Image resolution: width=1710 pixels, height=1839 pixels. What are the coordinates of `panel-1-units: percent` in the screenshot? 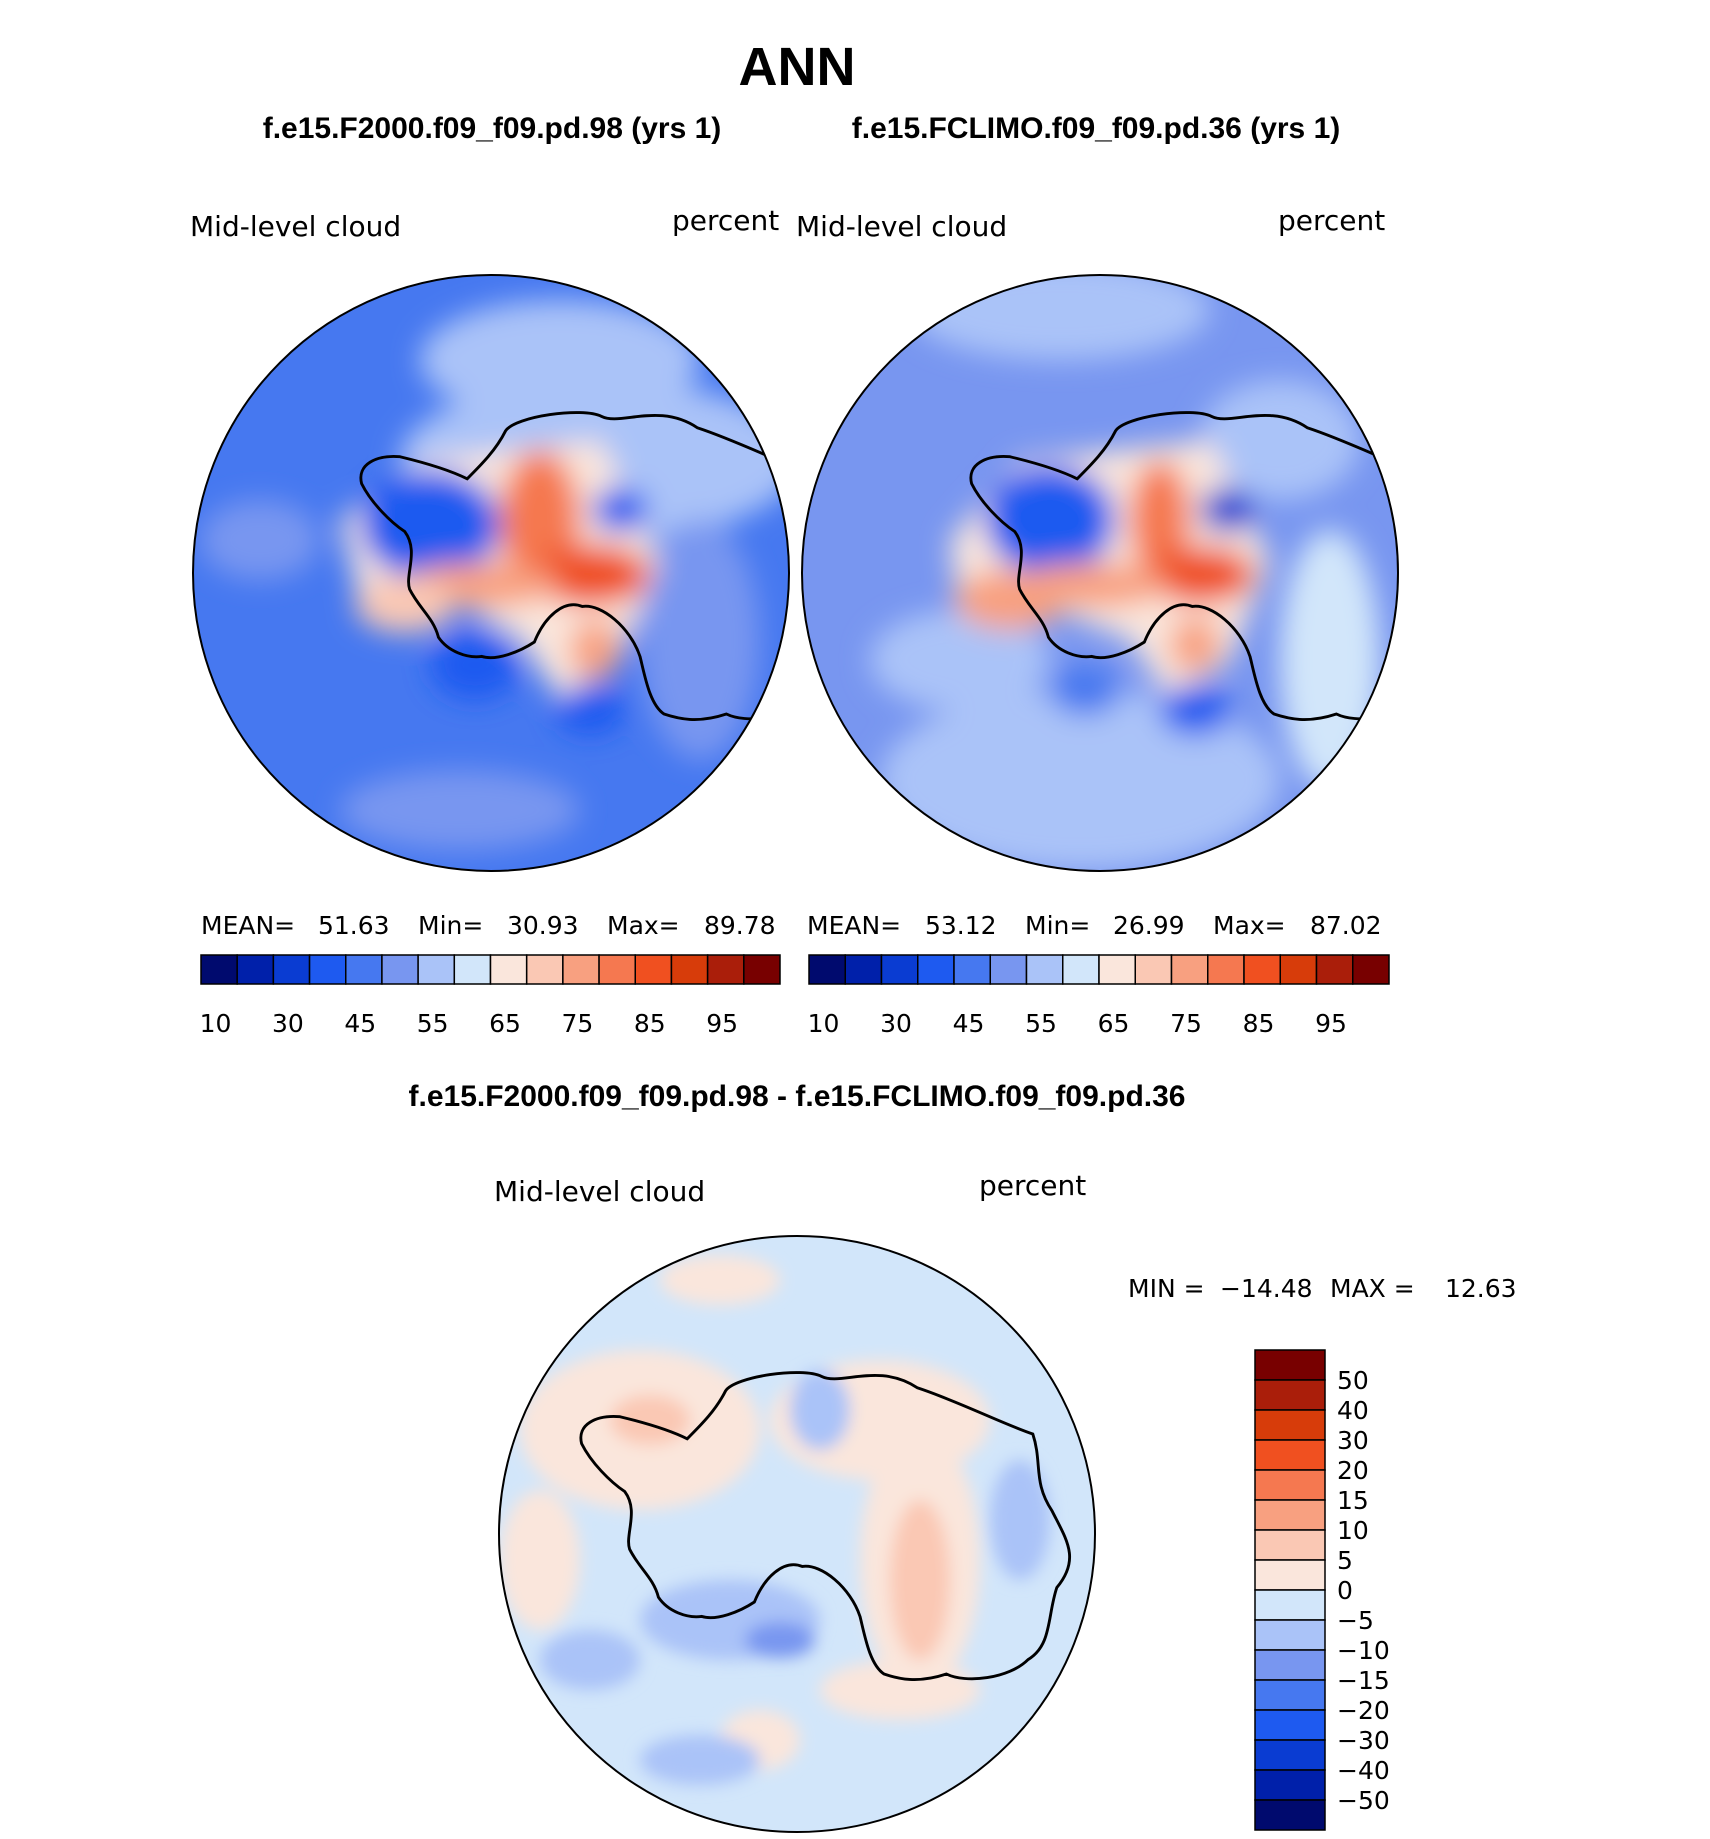 It's located at (725, 220).